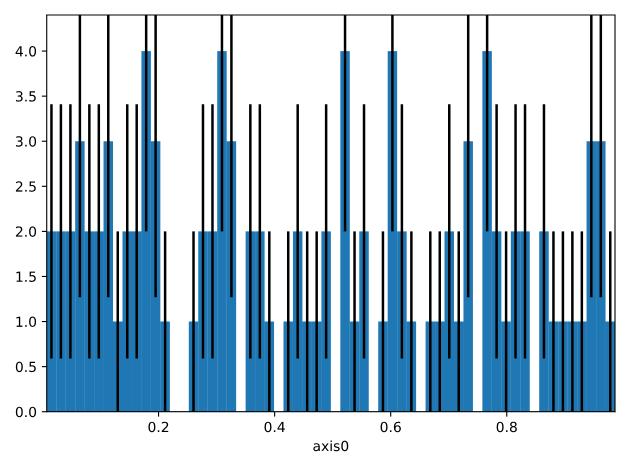  I want to click on y-tick-label: 2.5, so click(26, 186).